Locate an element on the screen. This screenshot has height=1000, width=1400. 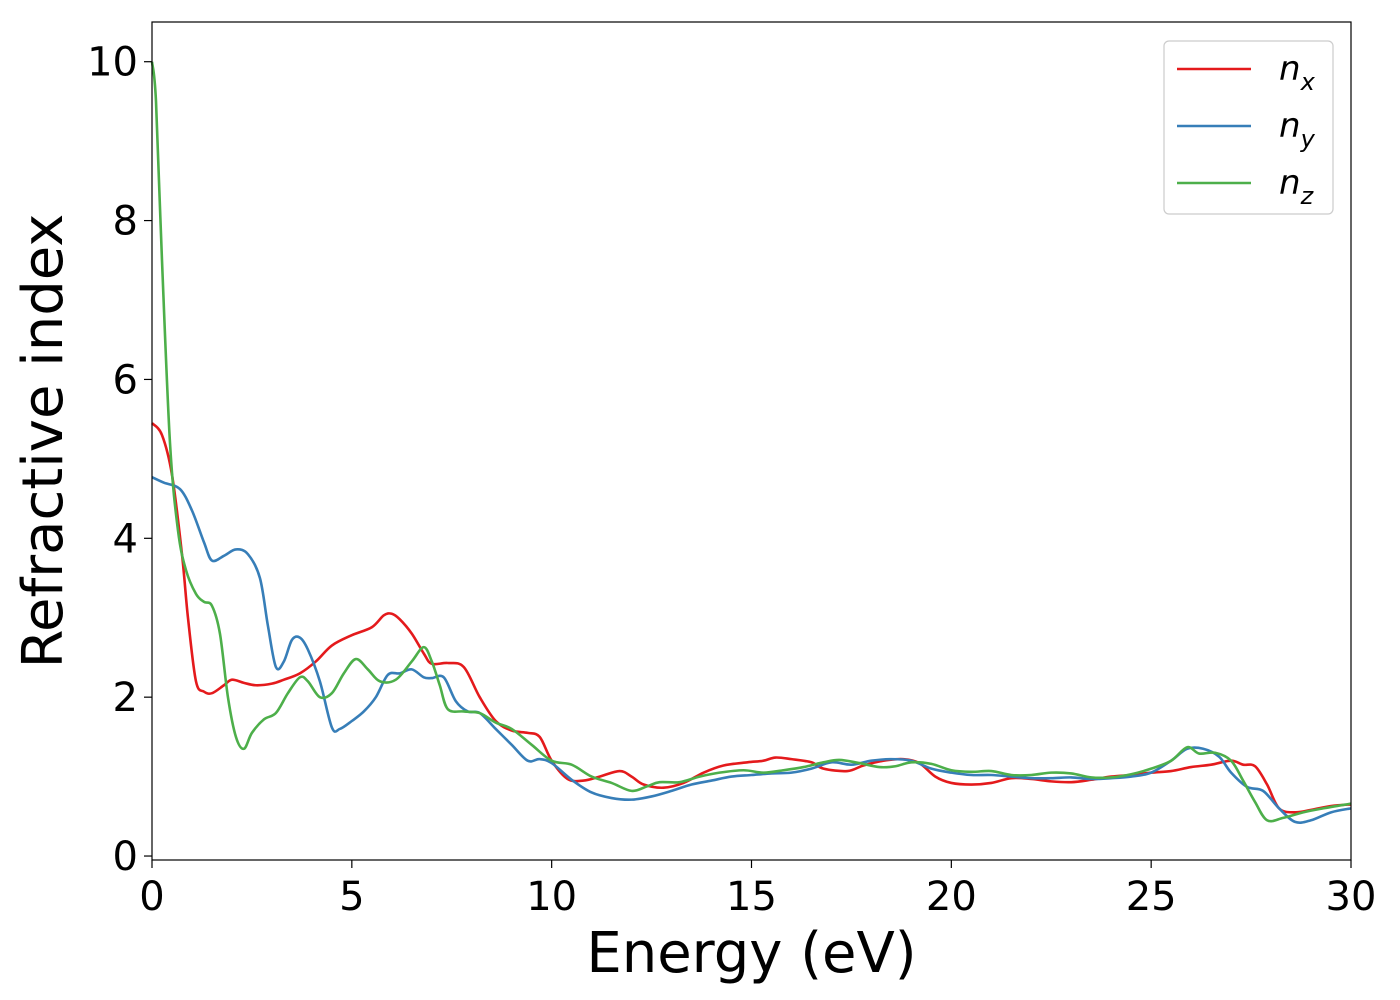
legend-label-n-z: nz is located at coordinates (1297, 186).